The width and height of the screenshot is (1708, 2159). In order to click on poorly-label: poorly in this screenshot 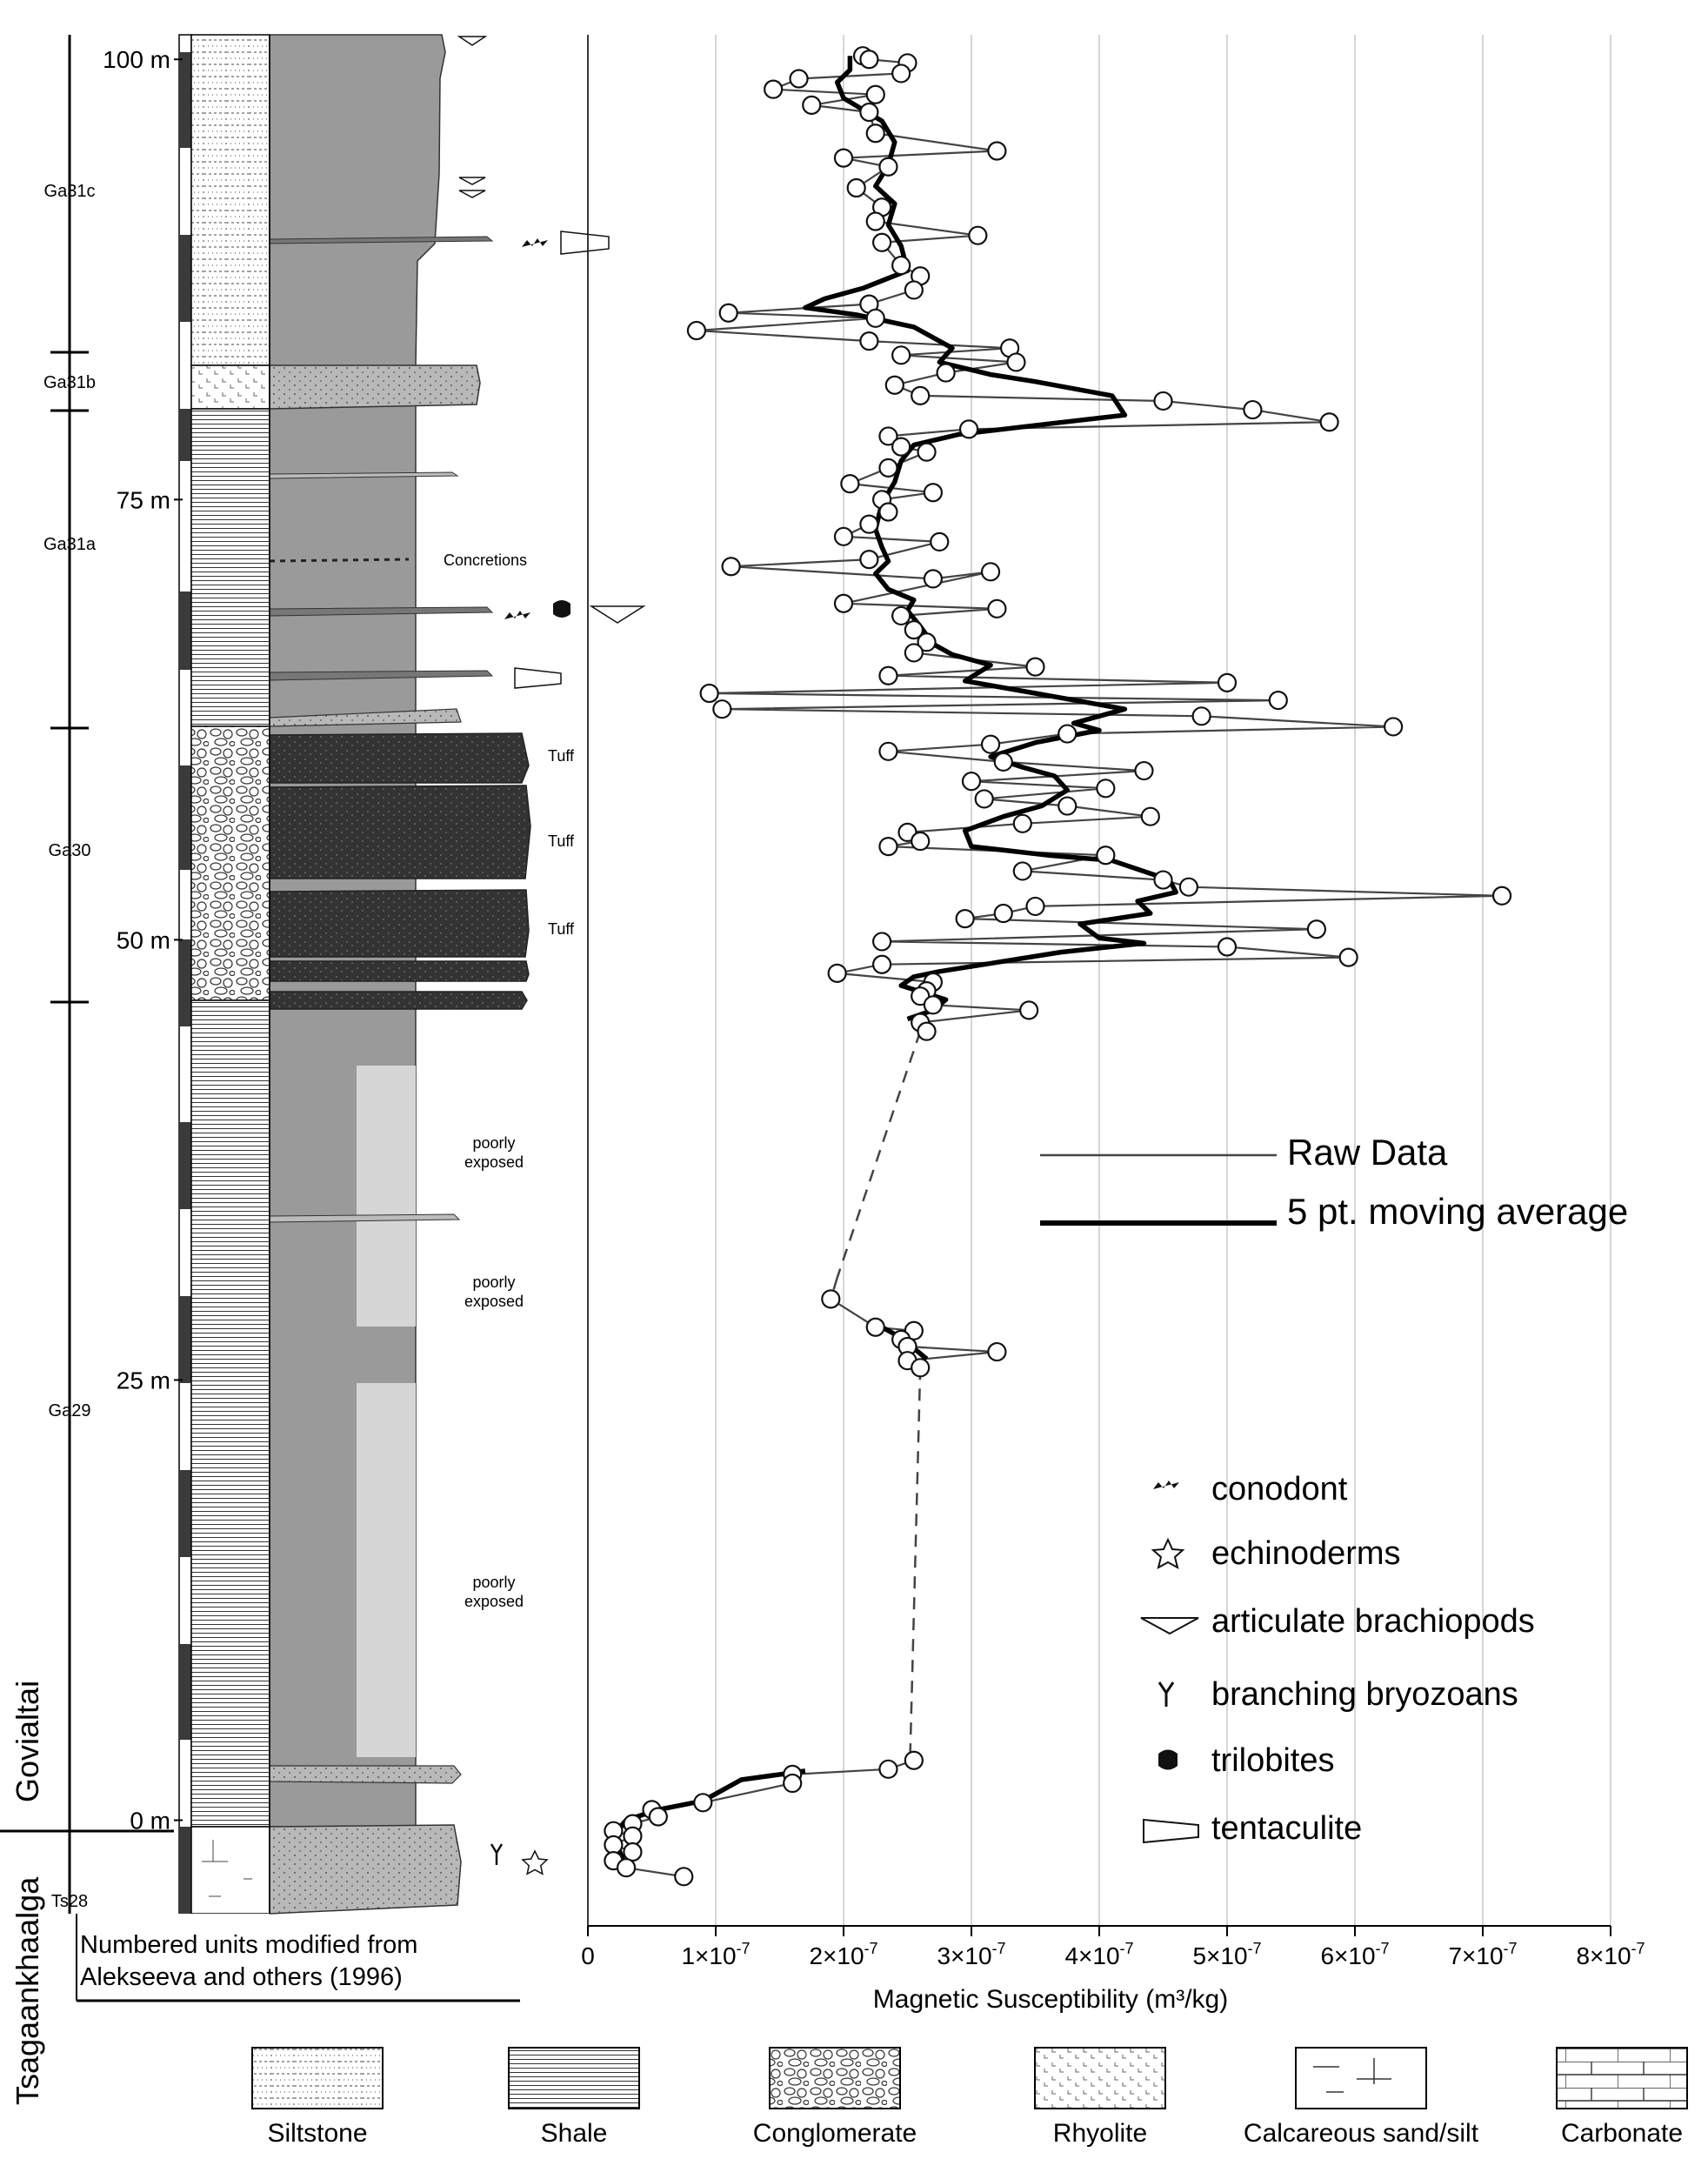, I will do `click(493, 1282)`.